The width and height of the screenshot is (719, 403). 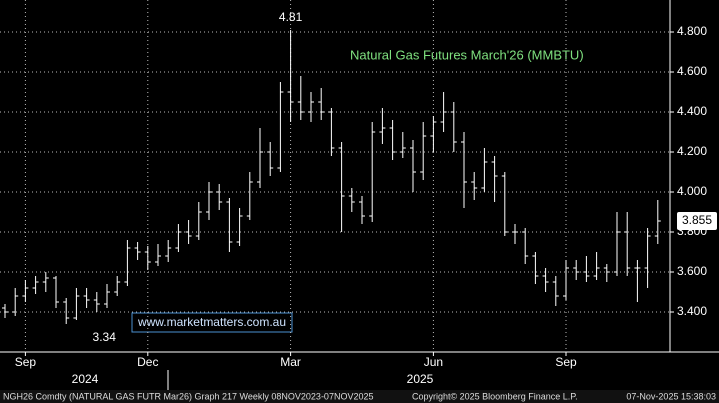 I want to click on high-annotation: 4.81, so click(x=291, y=17).